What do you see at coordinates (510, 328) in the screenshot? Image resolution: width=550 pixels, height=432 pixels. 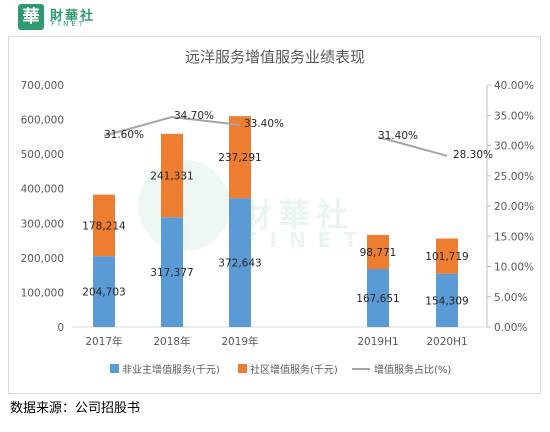 I see `y-right-tick-label: 0.00%` at bounding box center [510, 328].